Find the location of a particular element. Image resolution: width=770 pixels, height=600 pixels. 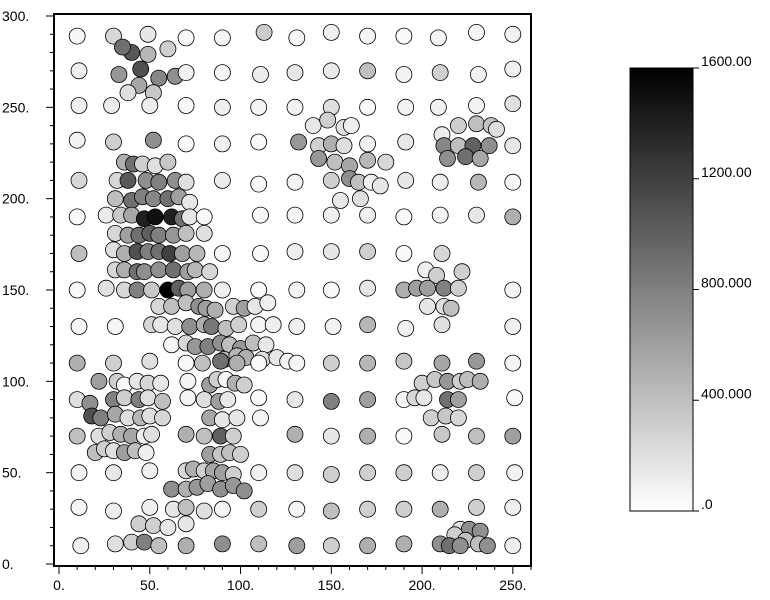

y-tick-label: 300. is located at coordinates (15, 16).